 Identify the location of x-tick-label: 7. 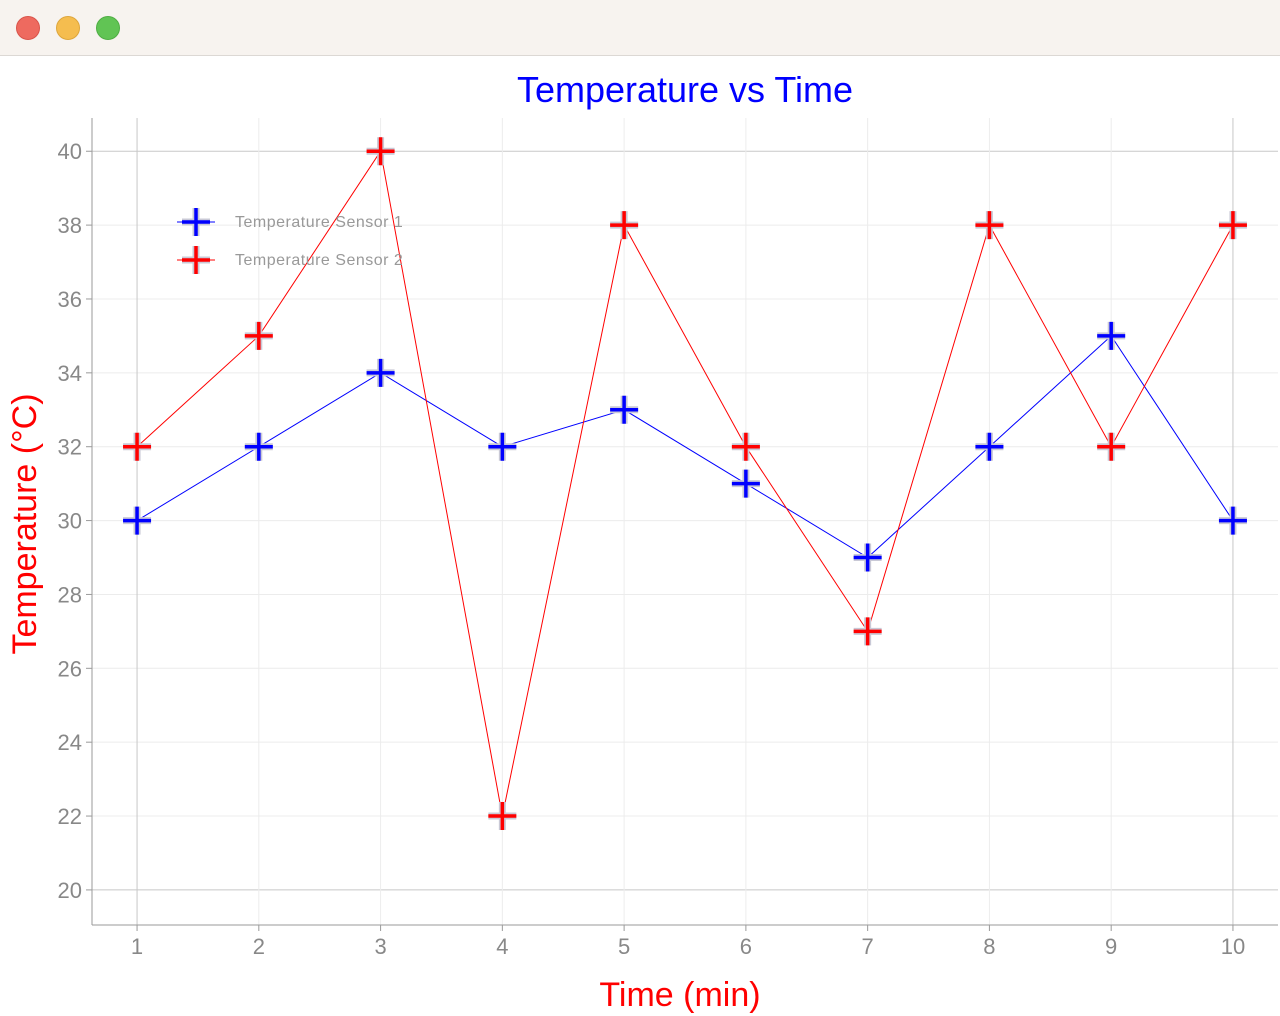
(868, 946).